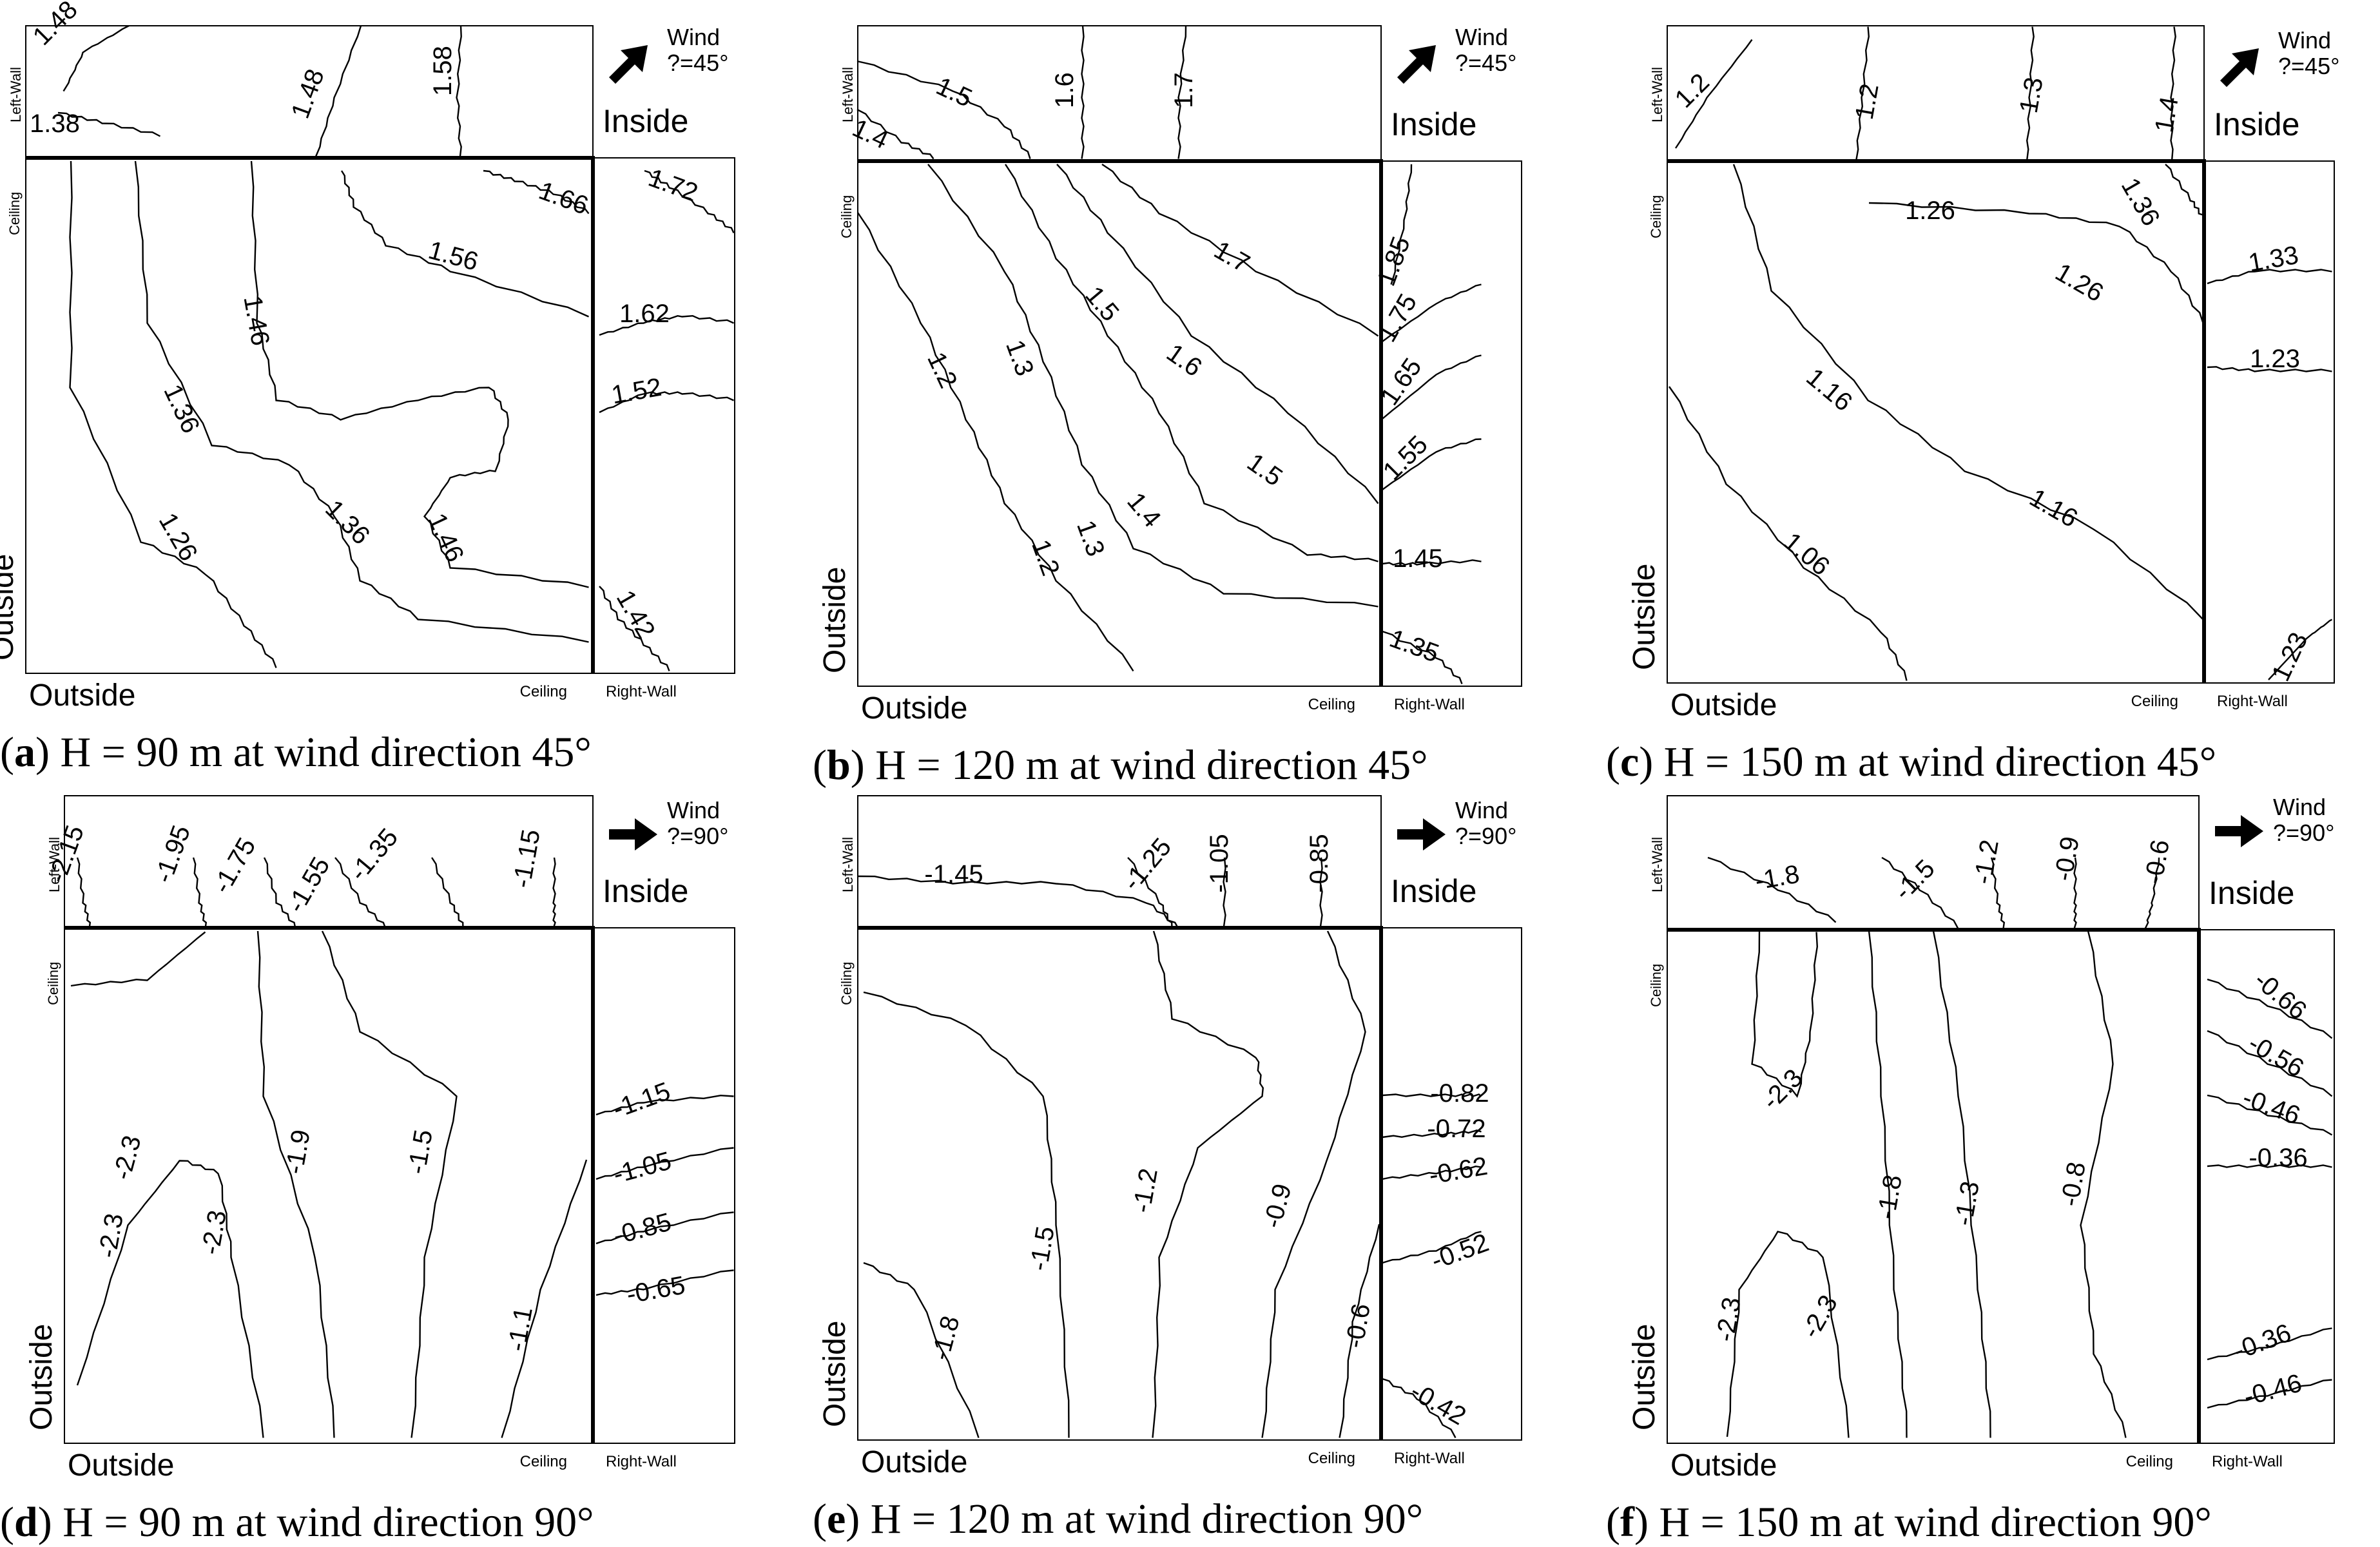 The height and width of the screenshot is (1547, 2380). What do you see at coordinates (1358, 1326) in the screenshot?
I see `contour-label-ceiling: -0.6` at bounding box center [1358, 1326].